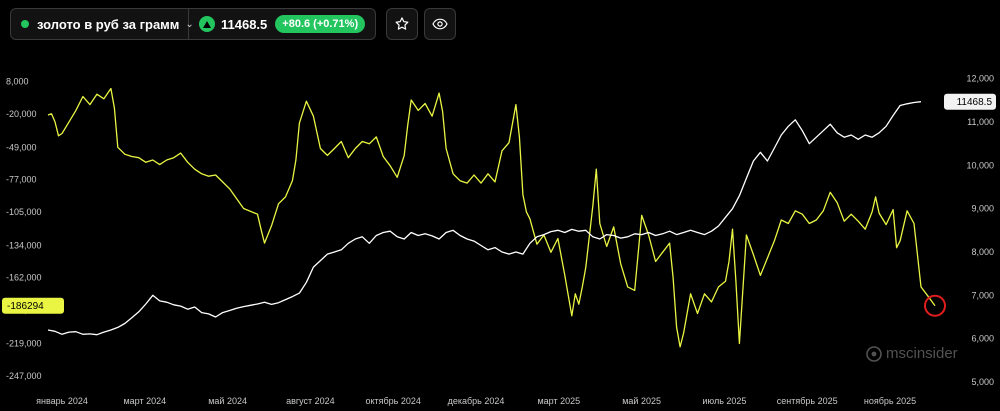  I want to click on change-badge: +80.6 (+0.71%), so click(320, 24).